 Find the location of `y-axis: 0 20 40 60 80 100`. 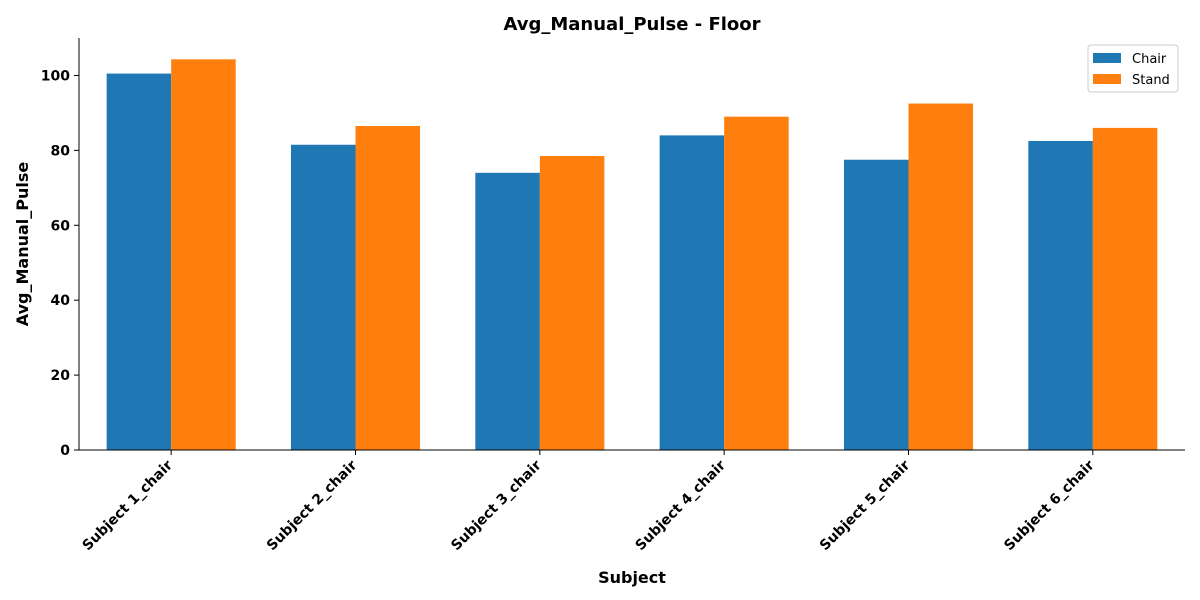

y-axis: 0 20 40 60 80 100 is located at coordinates (60, 248).